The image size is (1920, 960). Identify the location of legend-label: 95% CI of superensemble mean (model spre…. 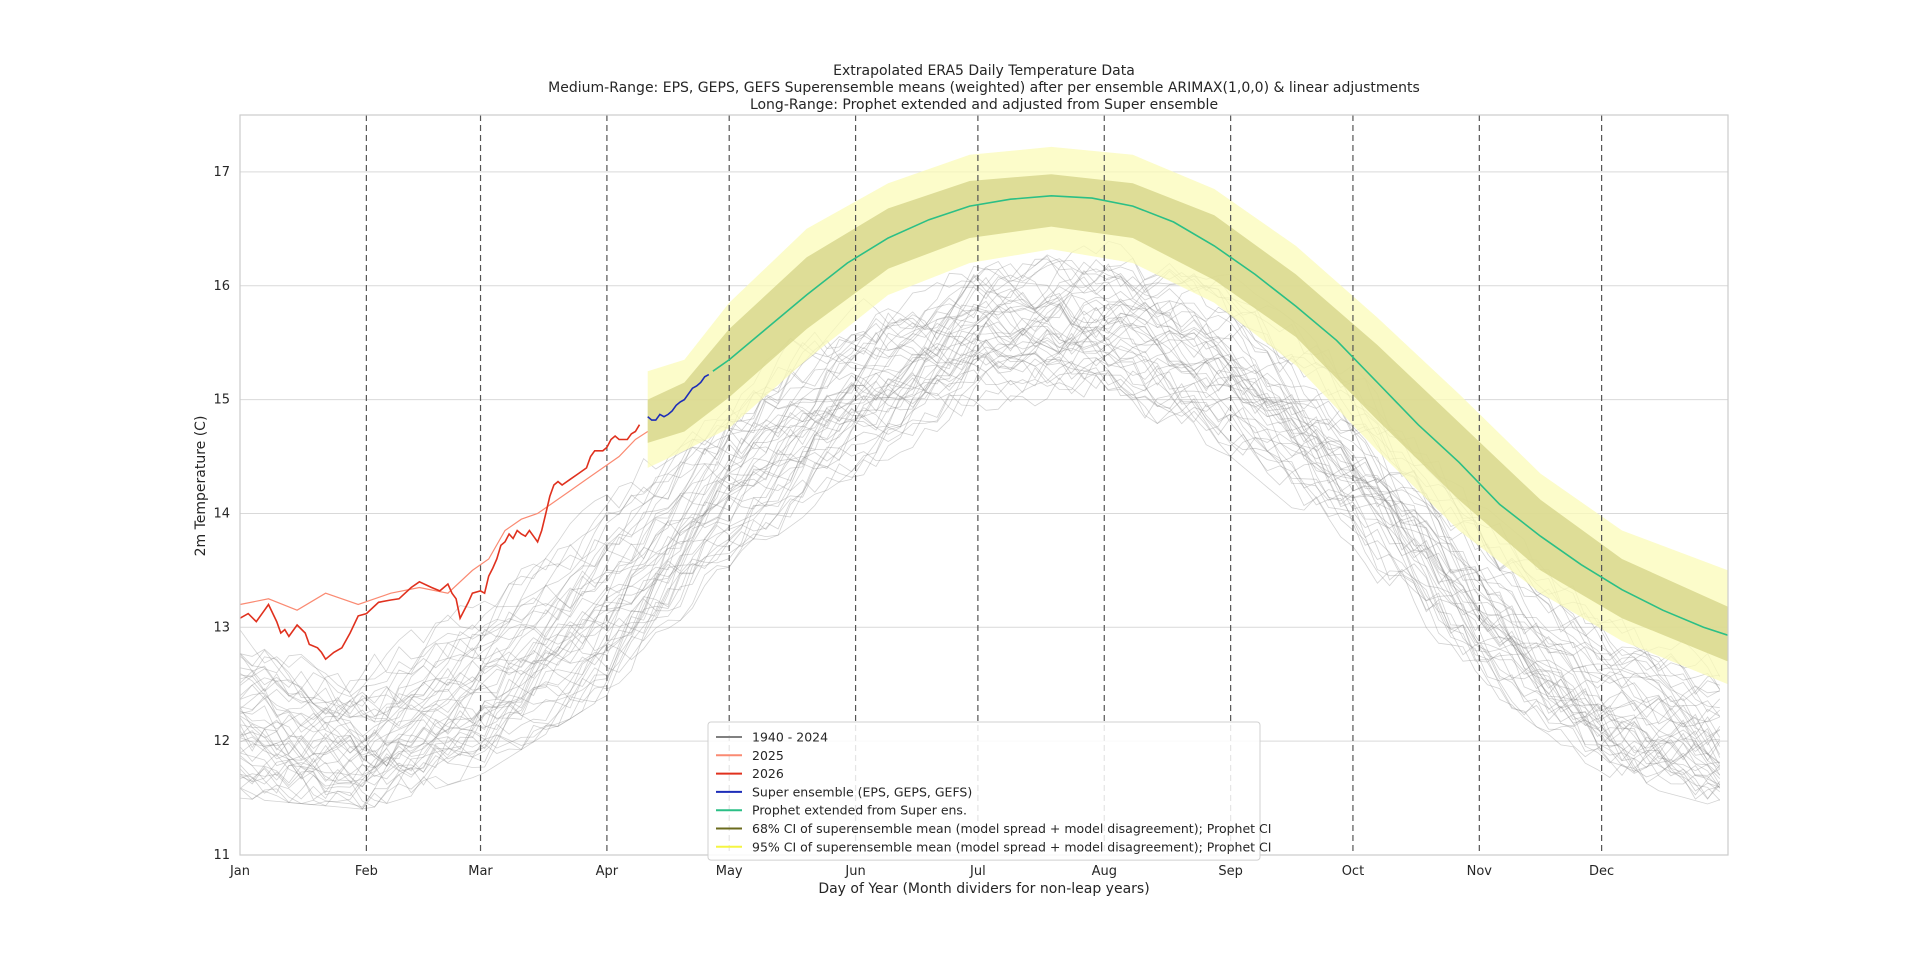
(1011, 846).